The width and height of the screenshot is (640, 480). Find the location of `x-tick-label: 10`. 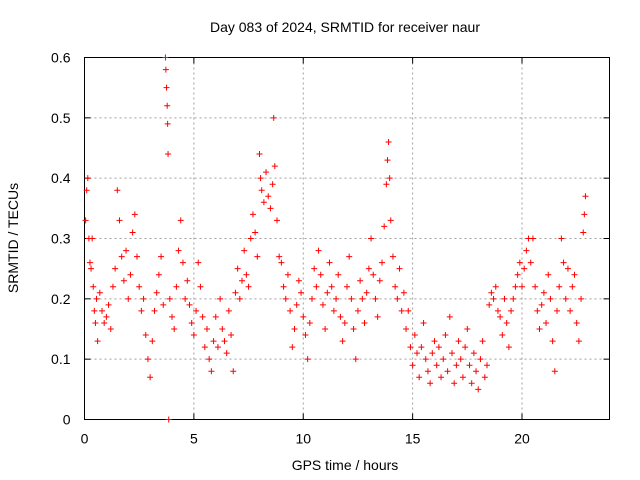

x-tick-label: 10 is located at coordinates (303, 439).